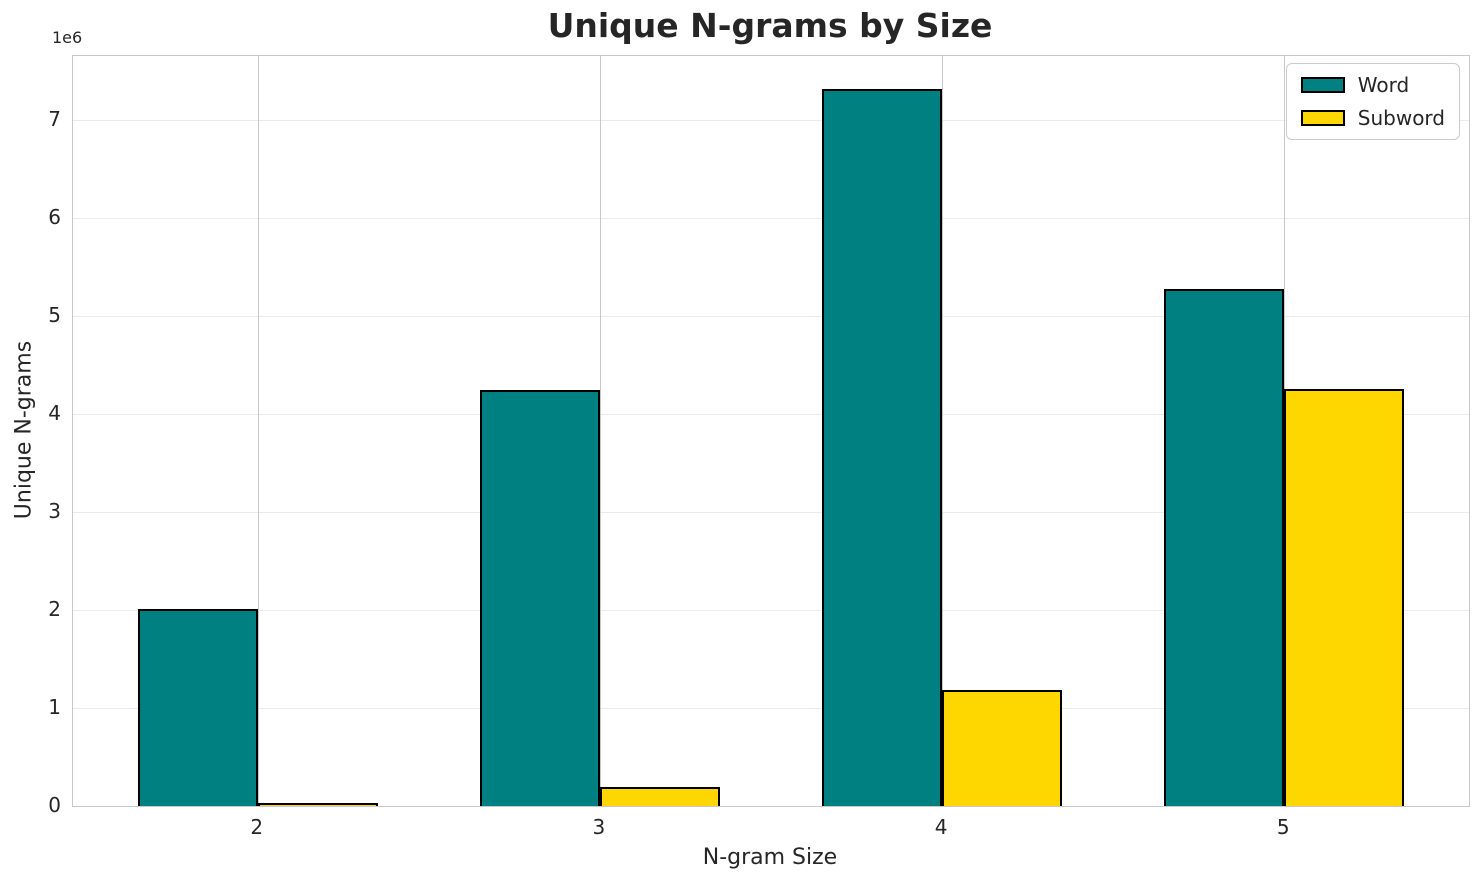  I want to click on y-tick-label: 5, so click(54, 314).